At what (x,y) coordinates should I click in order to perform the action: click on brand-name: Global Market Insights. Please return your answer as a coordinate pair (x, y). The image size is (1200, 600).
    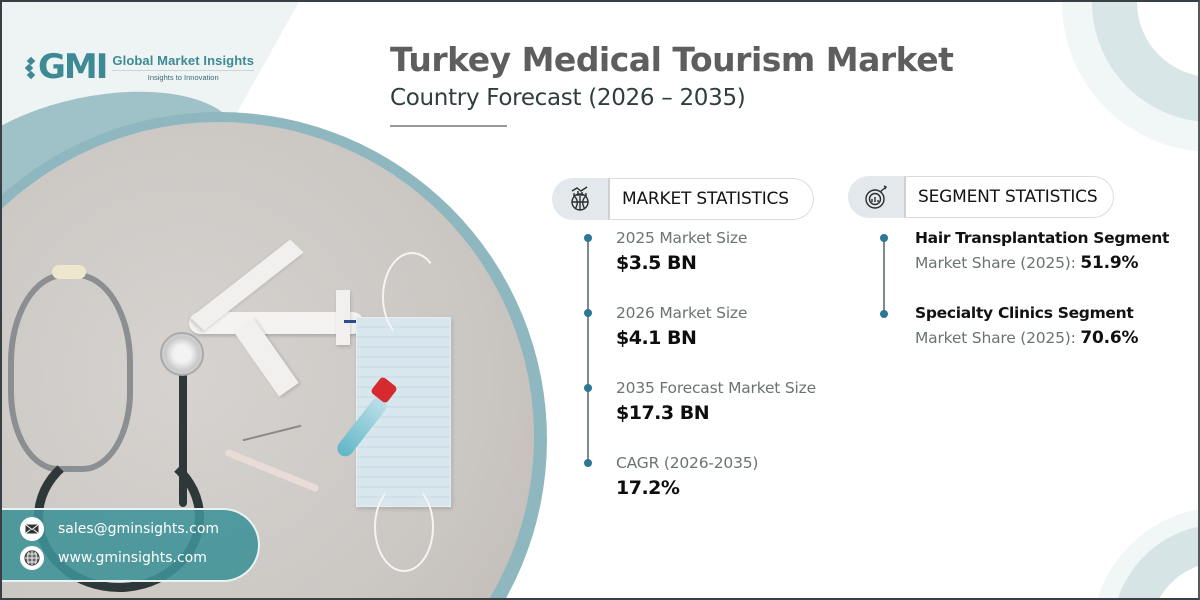
    Looking at the image, I should click on (183, 62).